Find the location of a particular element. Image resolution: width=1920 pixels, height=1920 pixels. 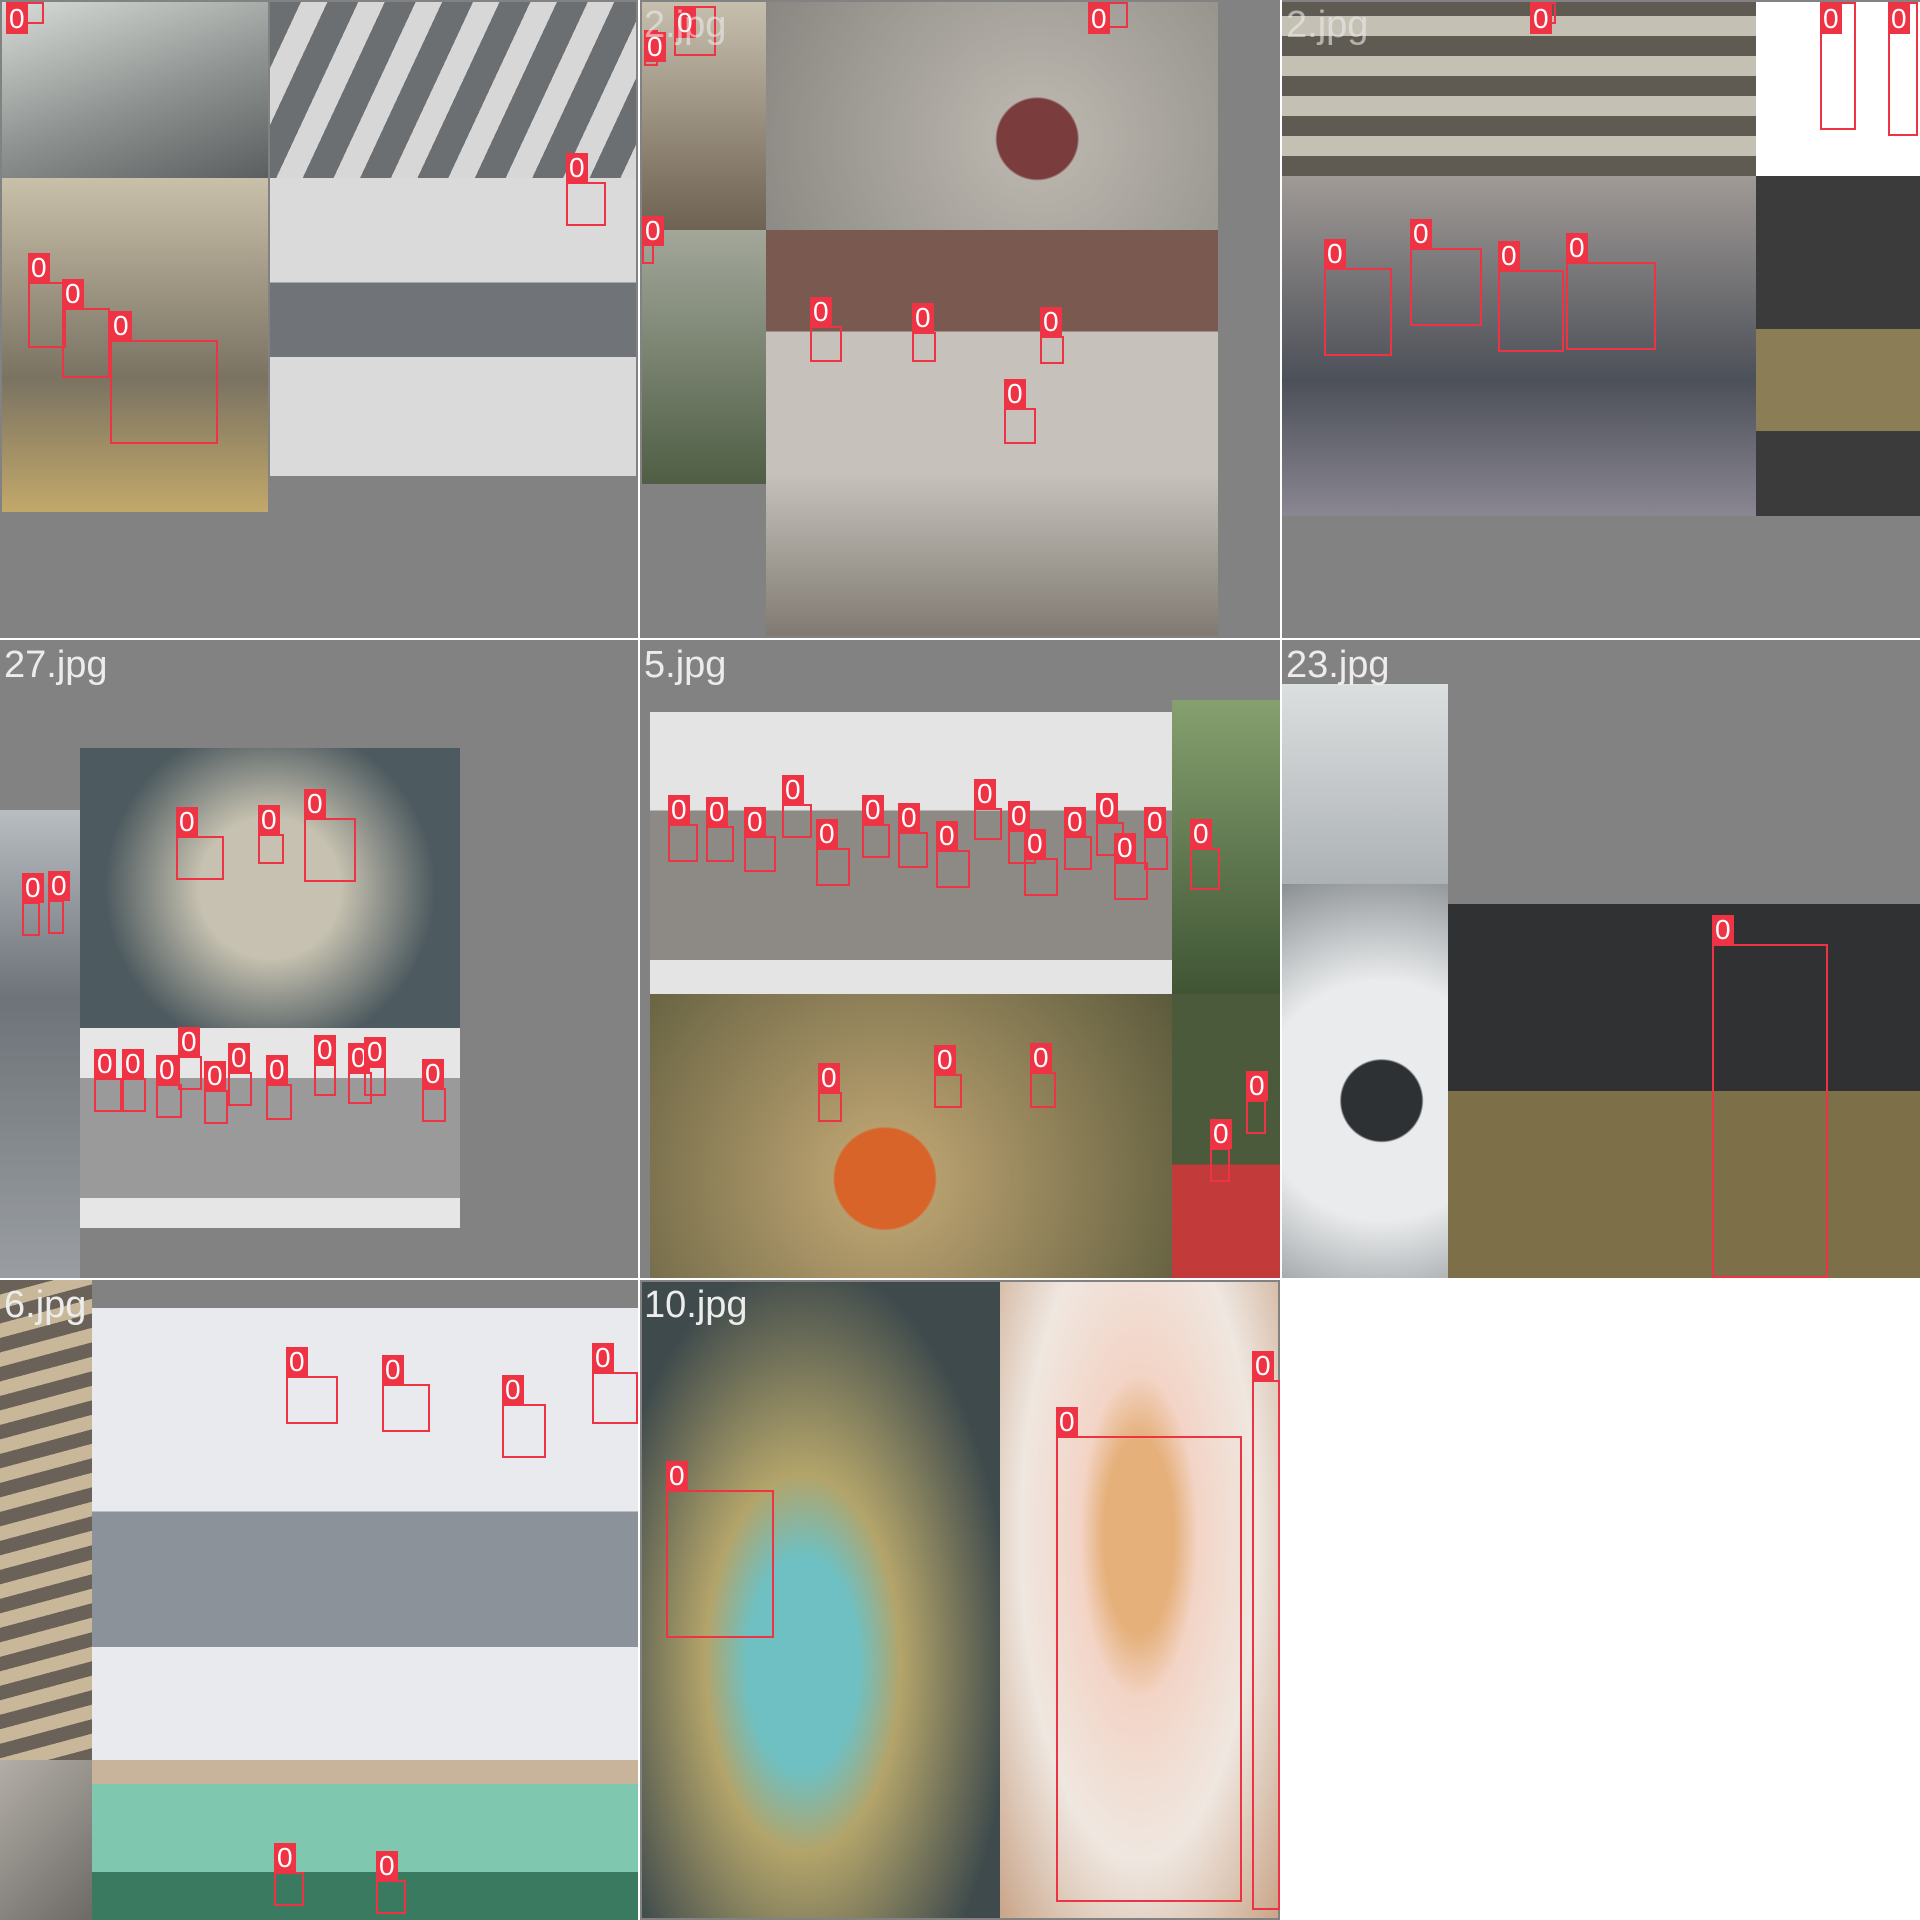

photo-steps is located at coordinates (46, 1520).